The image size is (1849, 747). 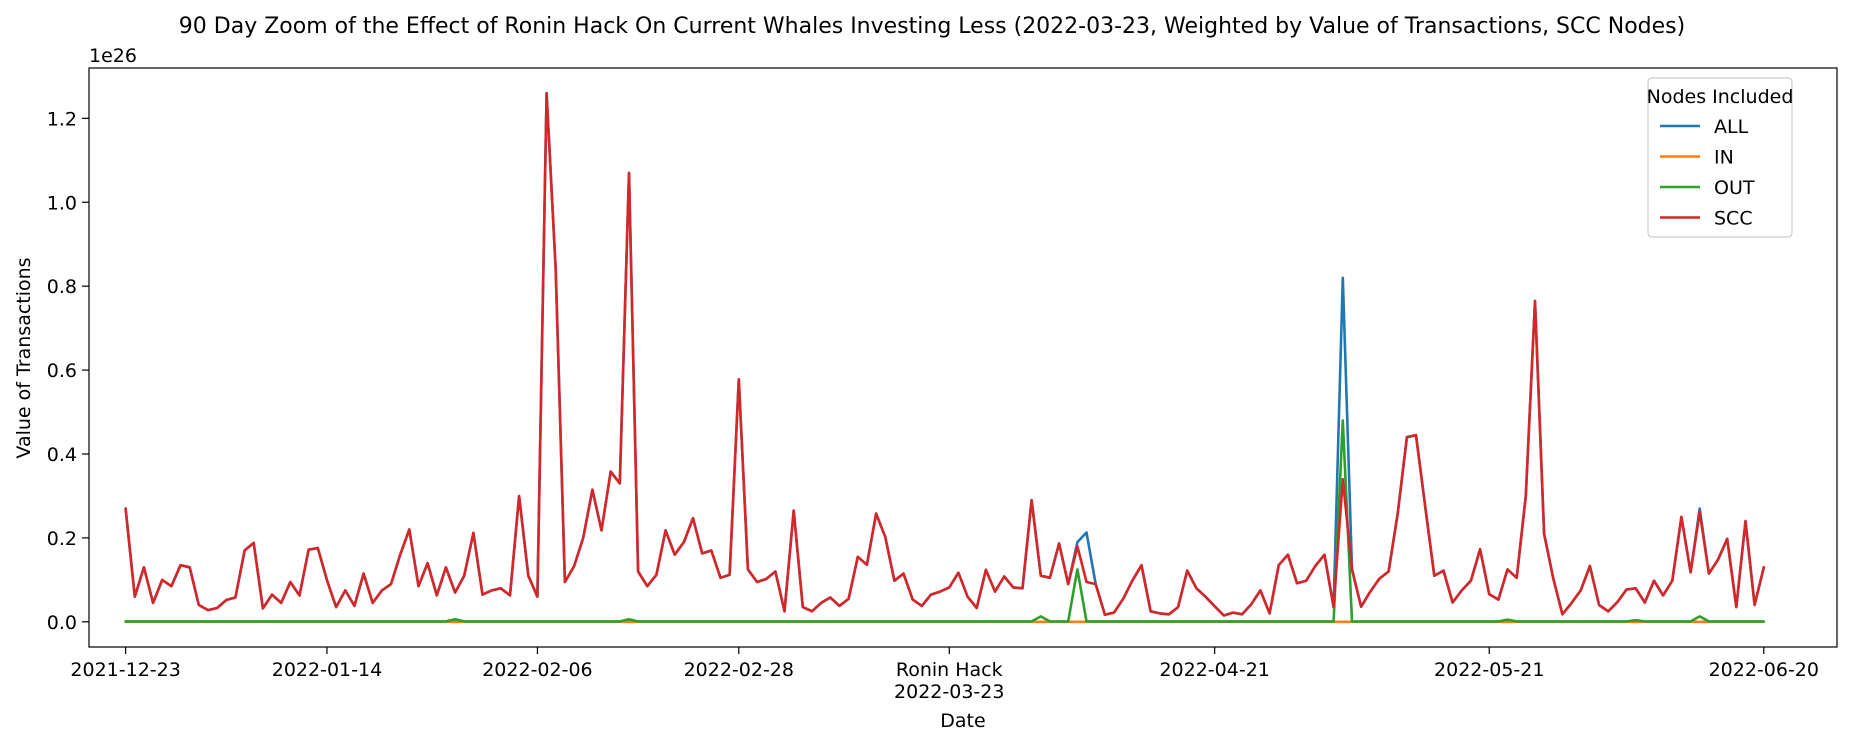 I want to click on legend: Nodes Included ALL IN OUT SCC, so click(x=1720, y=157).